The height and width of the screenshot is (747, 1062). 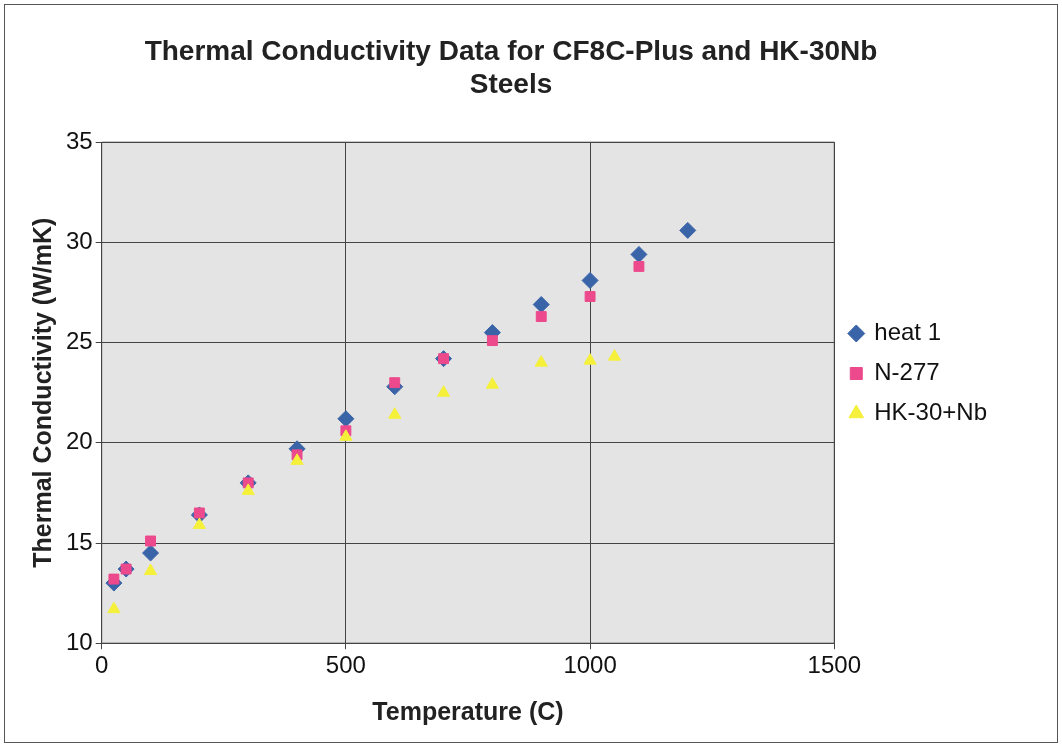 What do you see at coordinates (931, 412) in the screenshot?
I see `legend-label: HK-30+Nb` at bounding box center [931, 412].